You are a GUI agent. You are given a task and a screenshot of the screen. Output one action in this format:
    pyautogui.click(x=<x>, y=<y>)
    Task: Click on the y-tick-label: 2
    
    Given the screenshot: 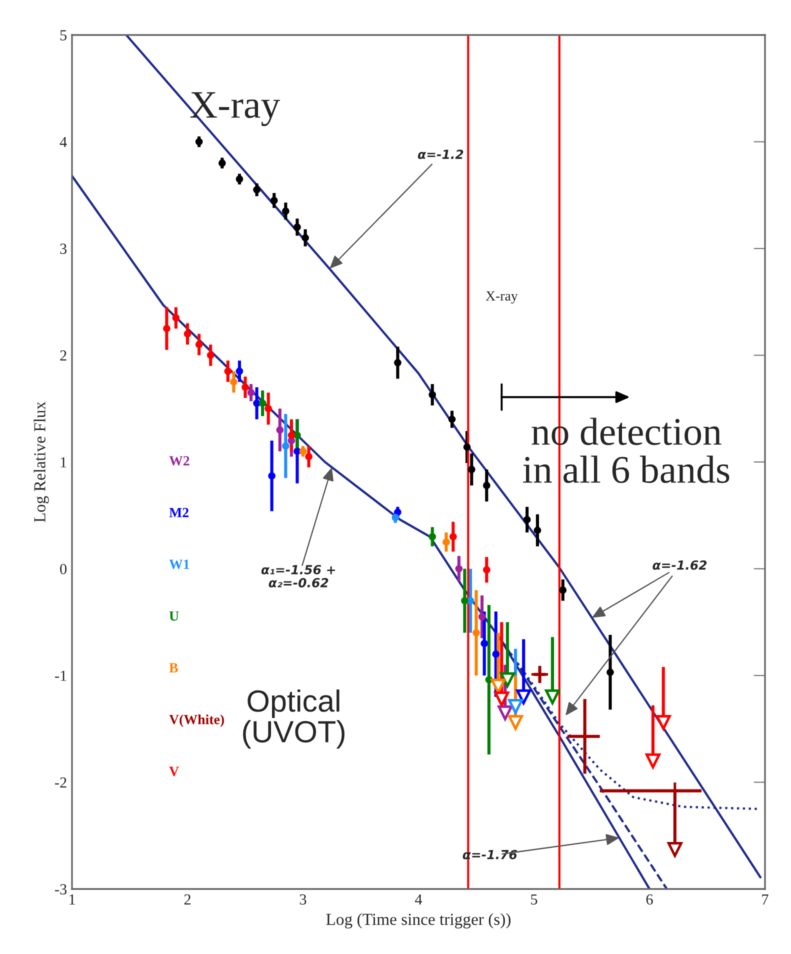 What is the action you would take?
    pyautogui.click(x=63, y=355)
    